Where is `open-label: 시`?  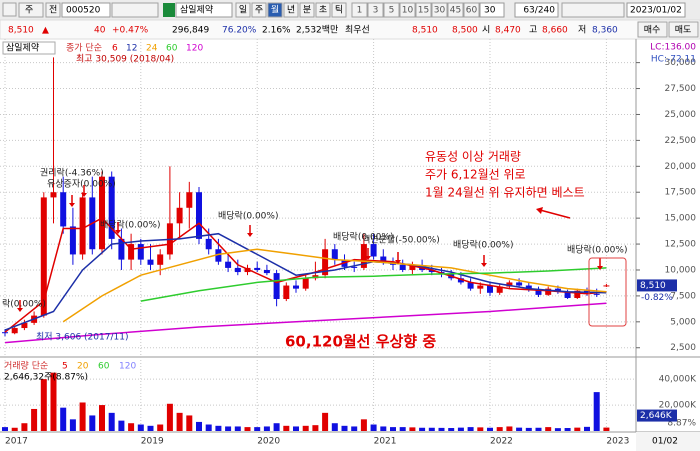
open-label: 시 is located at coordinates (486, 30).